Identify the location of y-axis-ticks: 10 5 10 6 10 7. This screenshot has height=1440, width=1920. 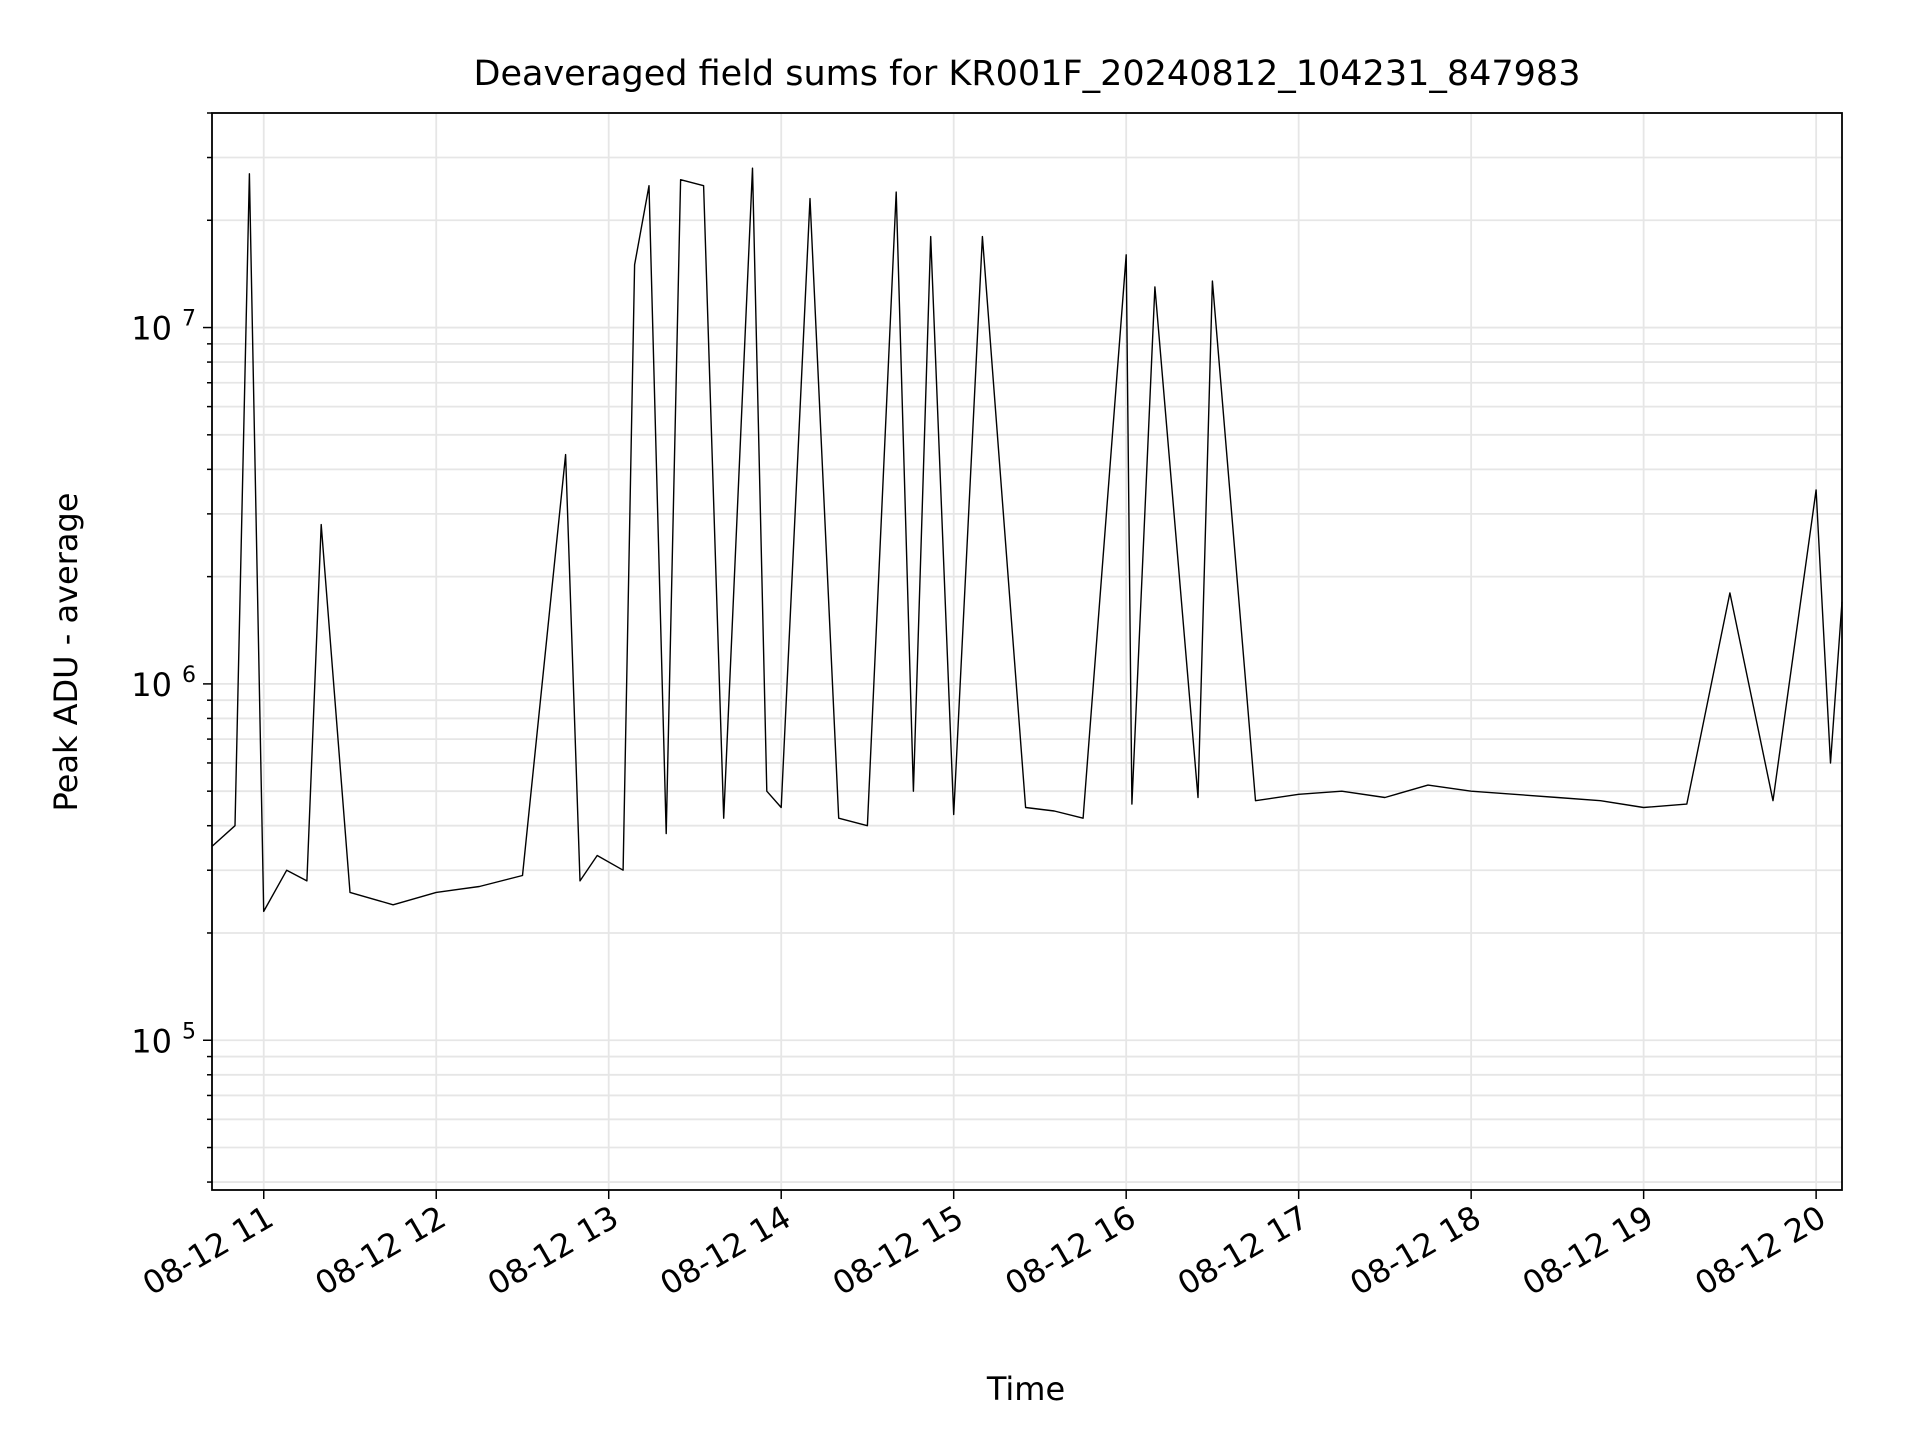
(171, 647).